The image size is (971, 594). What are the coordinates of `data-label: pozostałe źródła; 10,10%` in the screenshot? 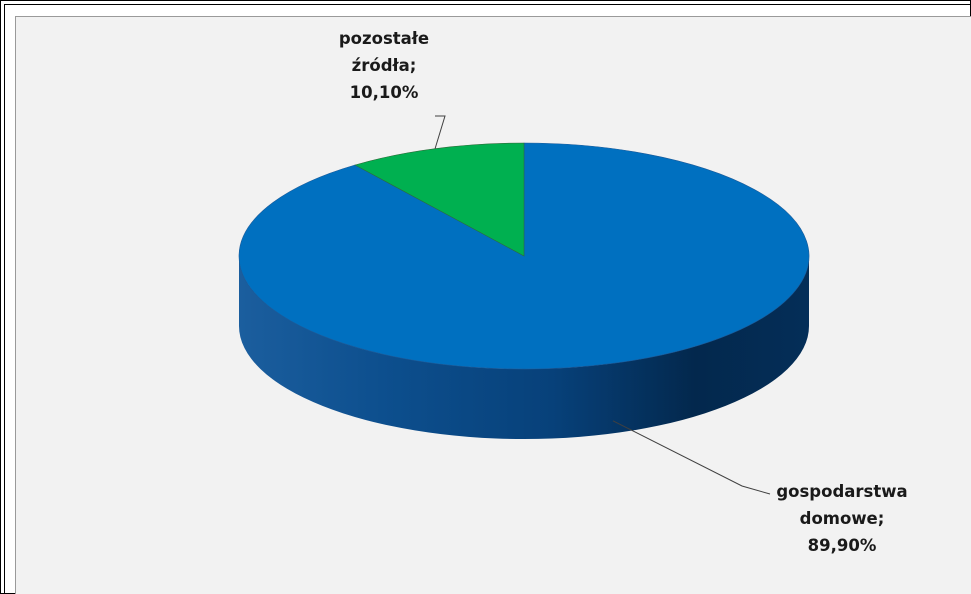 It's located at (384, 65).